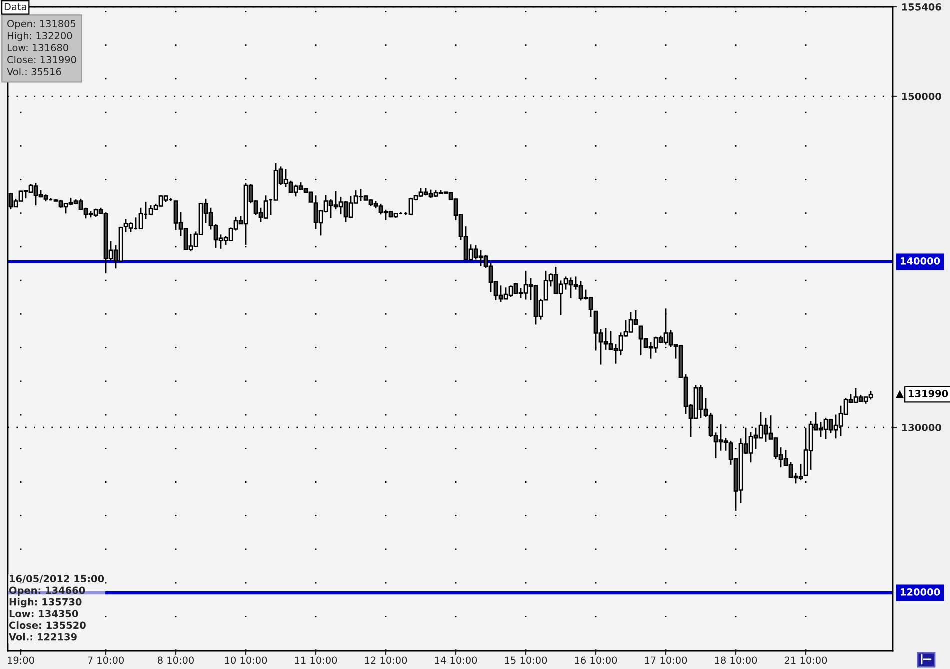 The width and height of the screenshot is (950, 669). I want to click on candlestick, so click(141, 218).